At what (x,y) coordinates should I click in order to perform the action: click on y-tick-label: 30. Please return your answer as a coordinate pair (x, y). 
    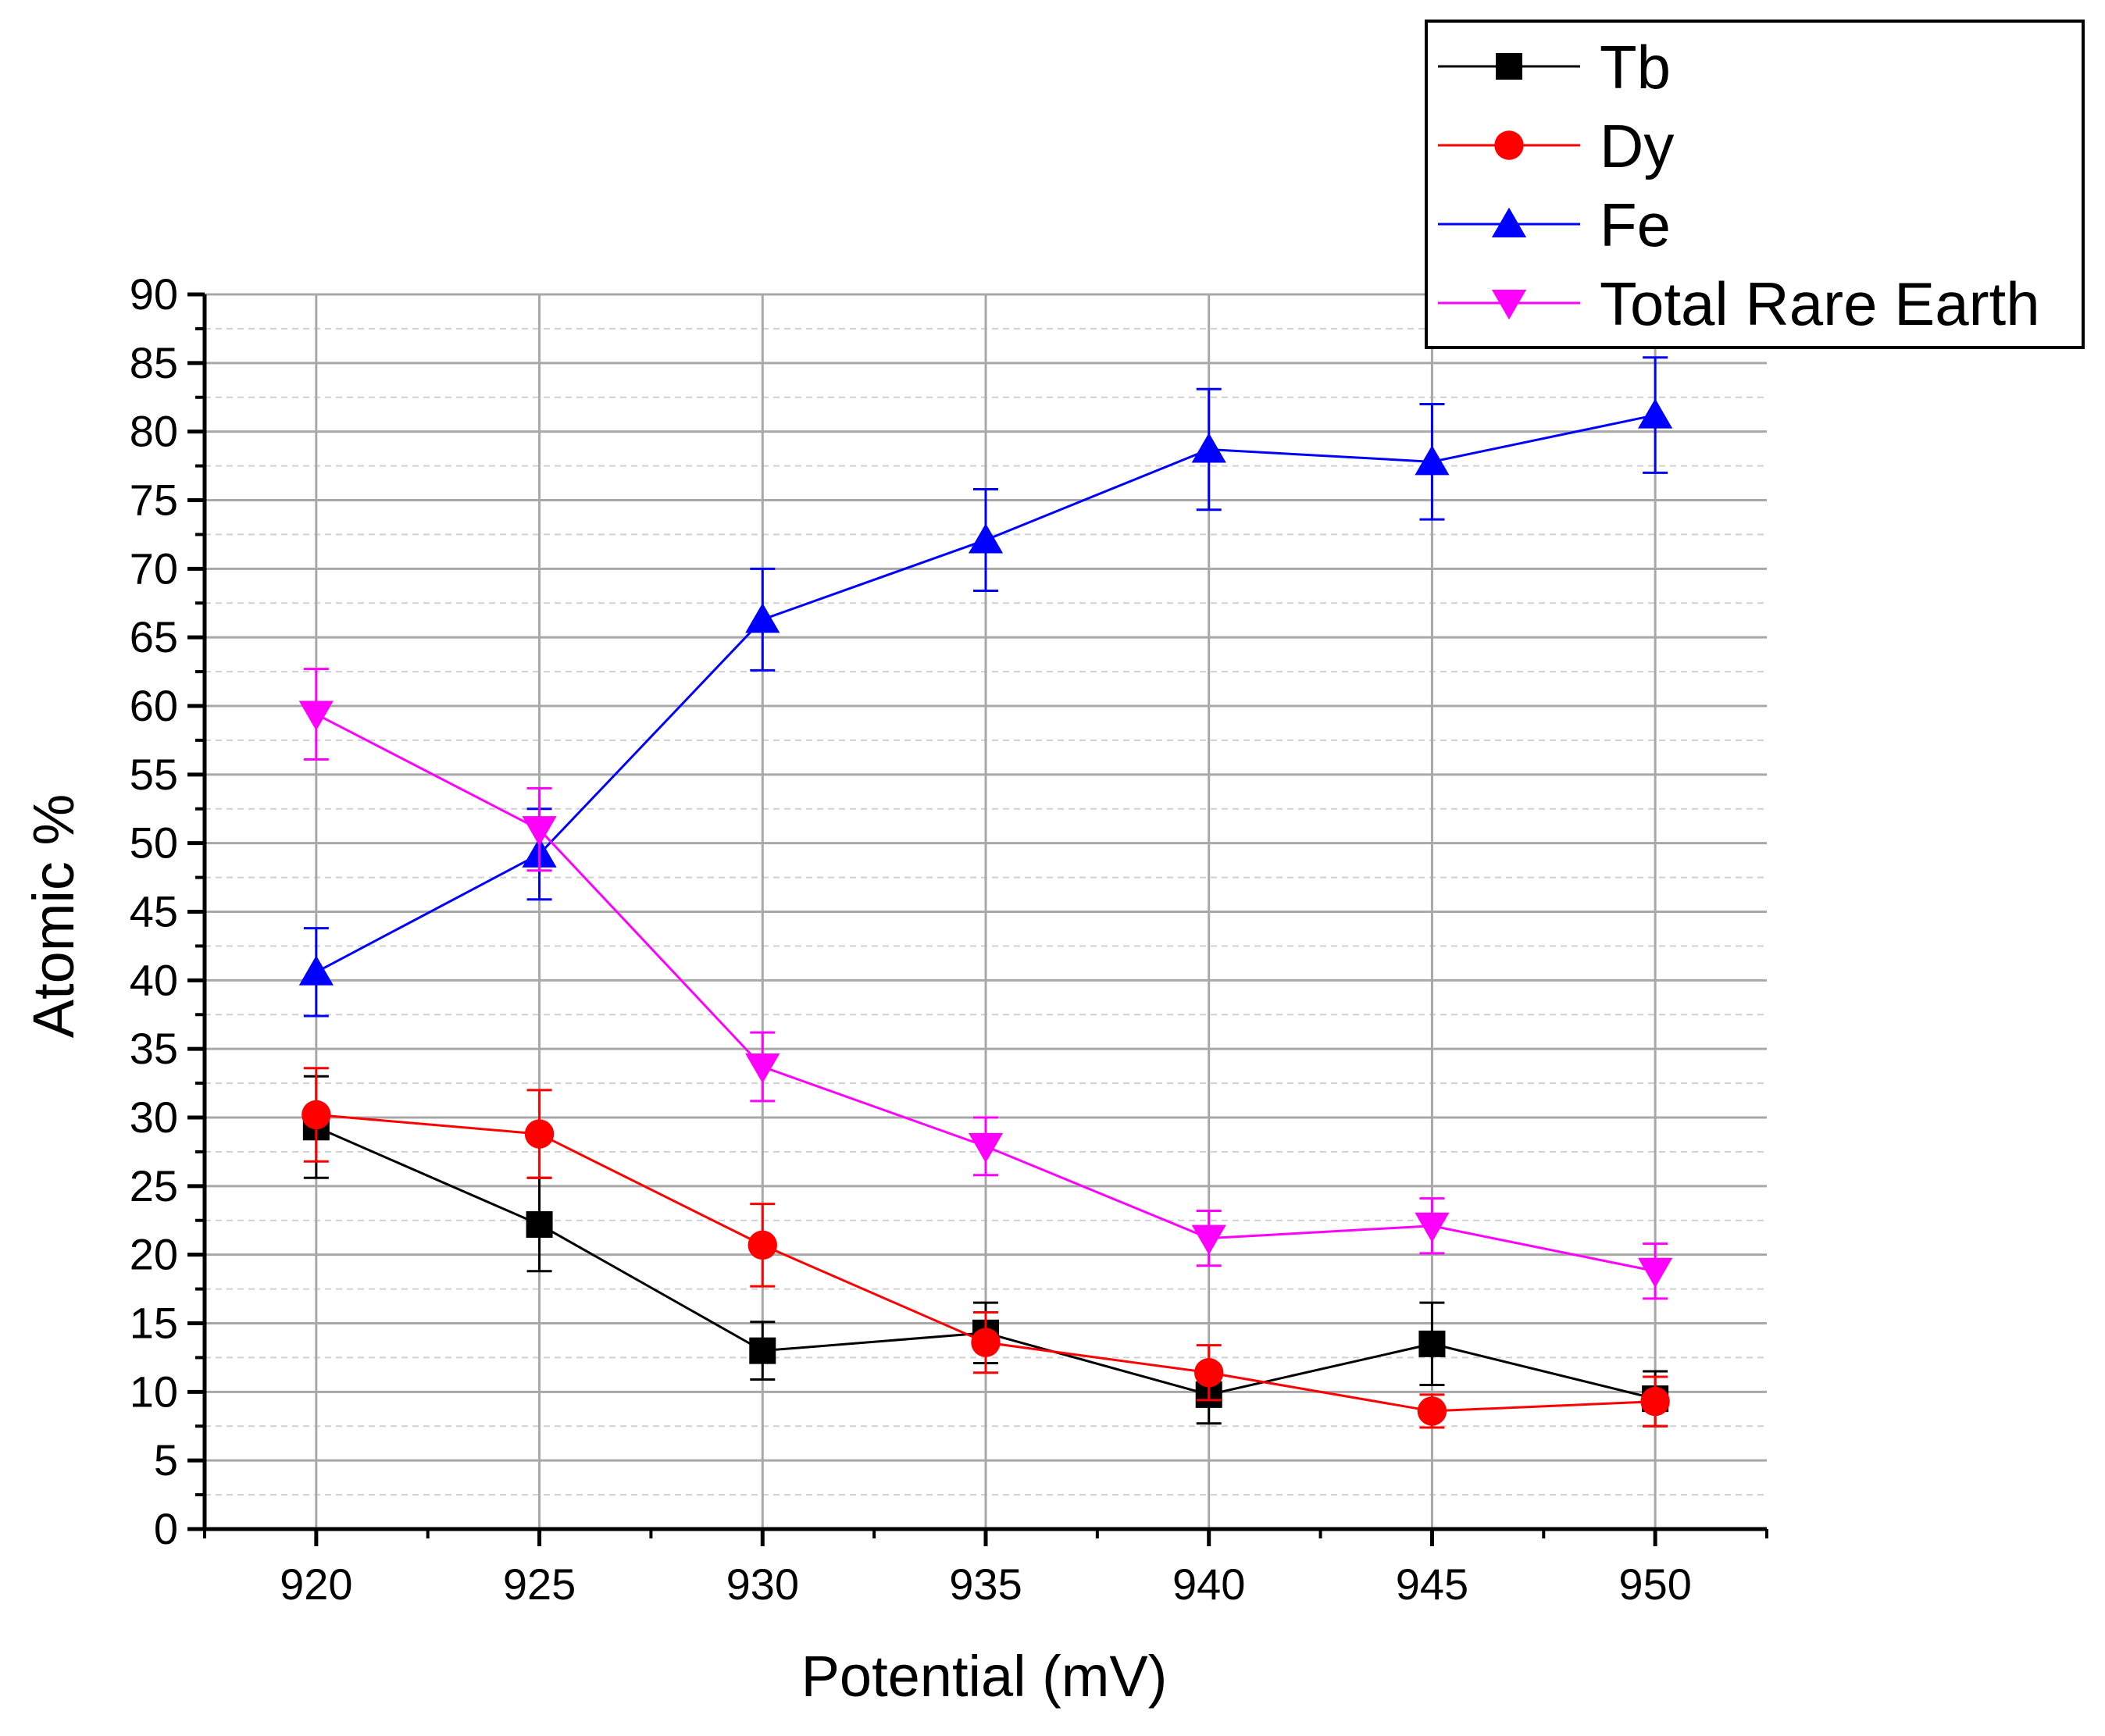
    Looking at the image, I should click on (154, 1117).